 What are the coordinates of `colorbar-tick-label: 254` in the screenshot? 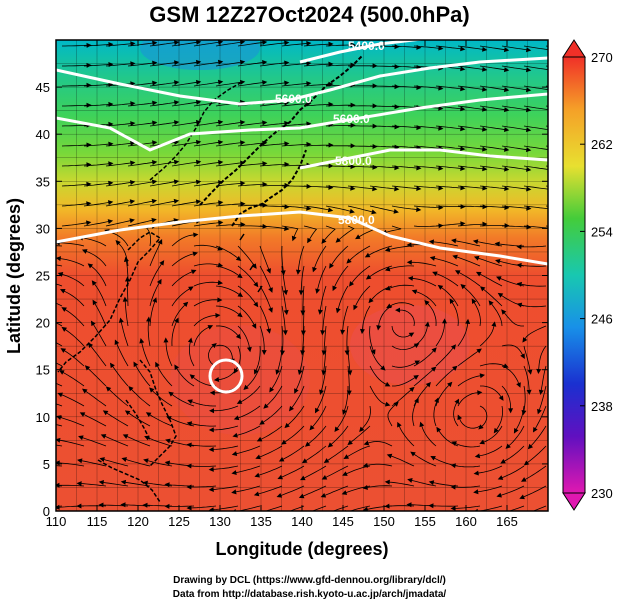 It's located at (602, 231).